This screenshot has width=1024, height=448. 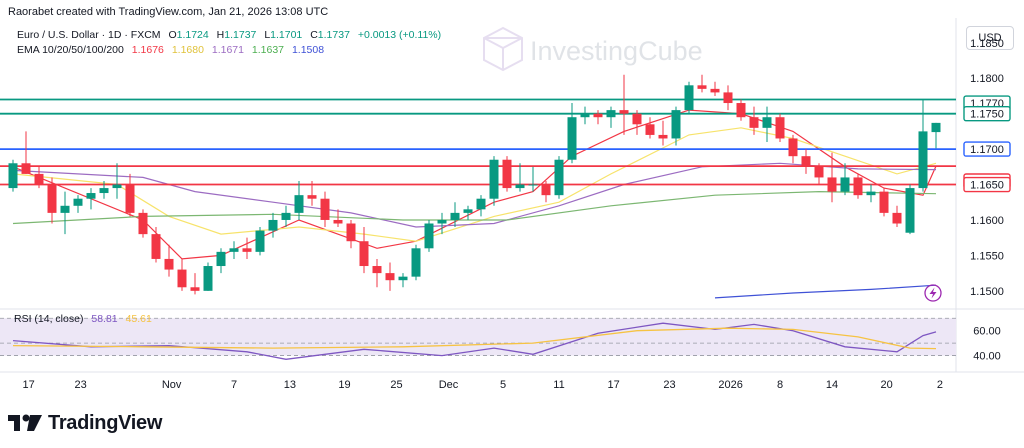 I want to click on time-tick-label: 17, so click(x=613, y=385).